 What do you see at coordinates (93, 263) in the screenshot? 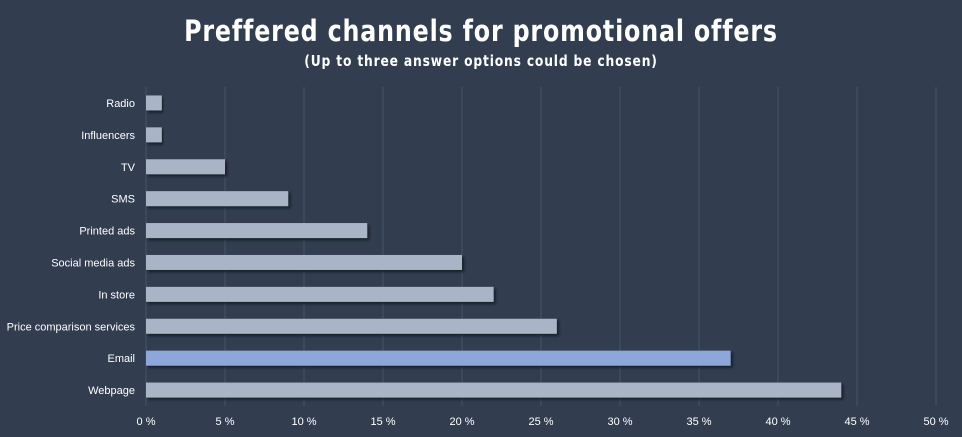
I see `category-label: Social media ads` at bounding box center [93, 263].